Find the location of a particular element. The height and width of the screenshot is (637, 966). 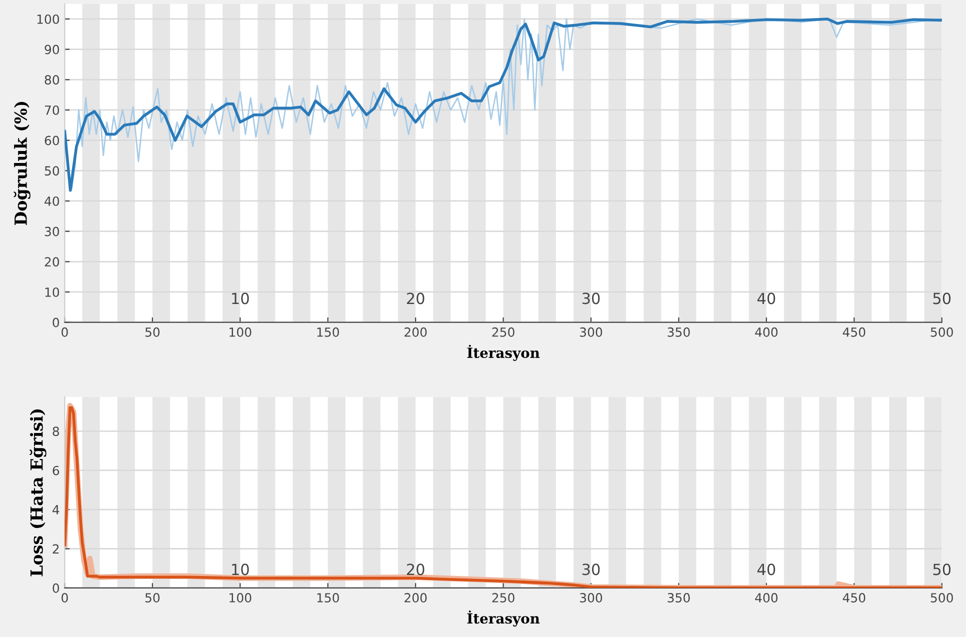

y-tick-label: 90 is located at coordinates (52, 49).